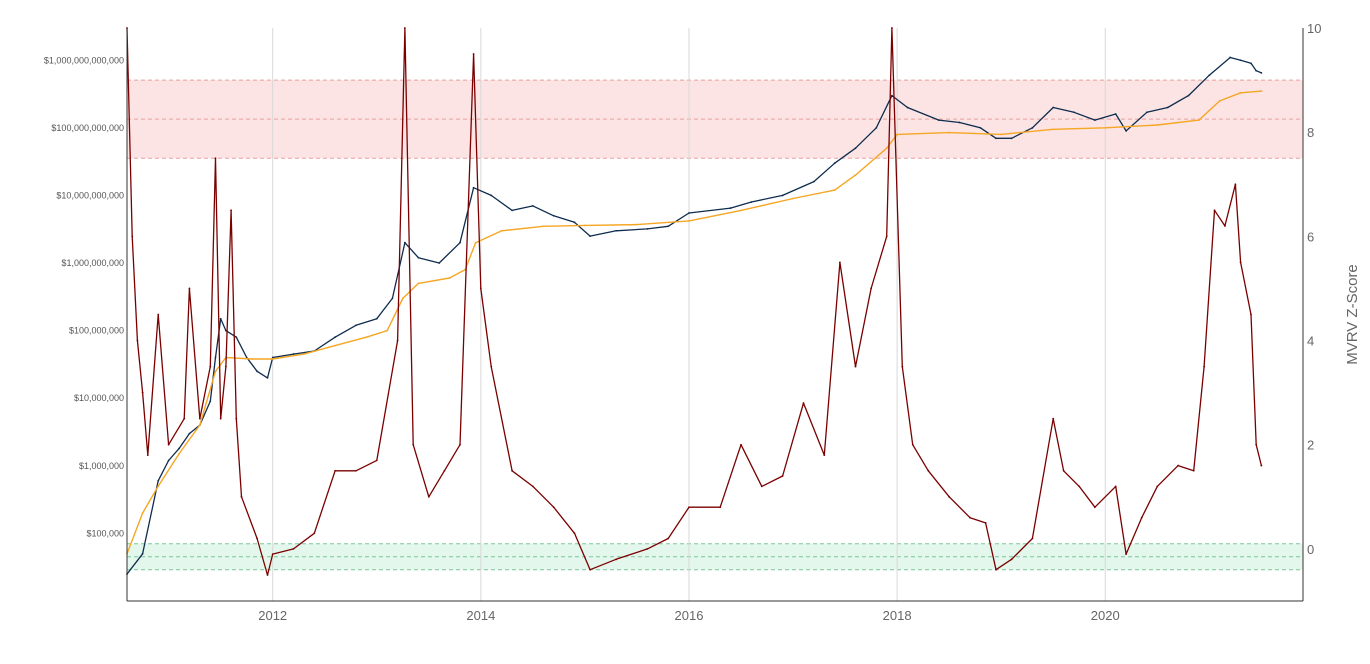  Describe the element at coordinates (92, 263) in the screenshot. I see `left-tick-label: $1,000,000,000` at that location.